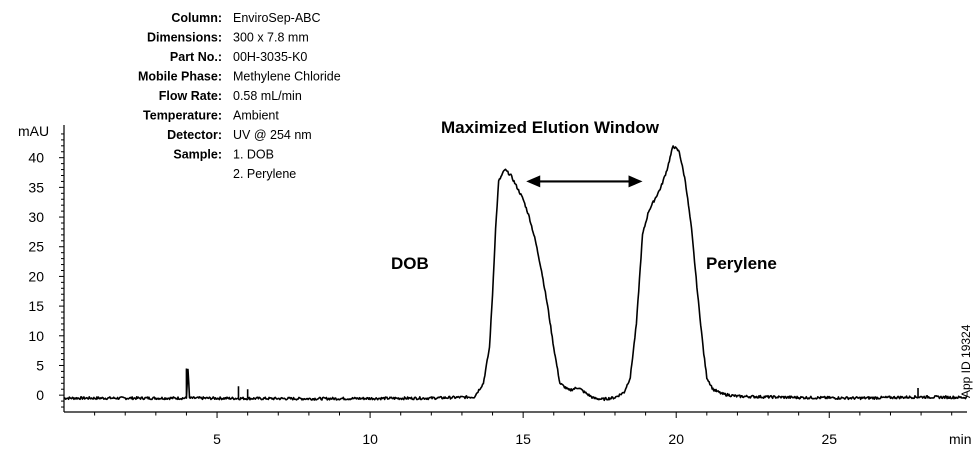 The width and height of the screenshot is (976, 450). Describe the element at coordinates (36, 158) in the screenshot. I see `y-tick-label: 40` at that location.